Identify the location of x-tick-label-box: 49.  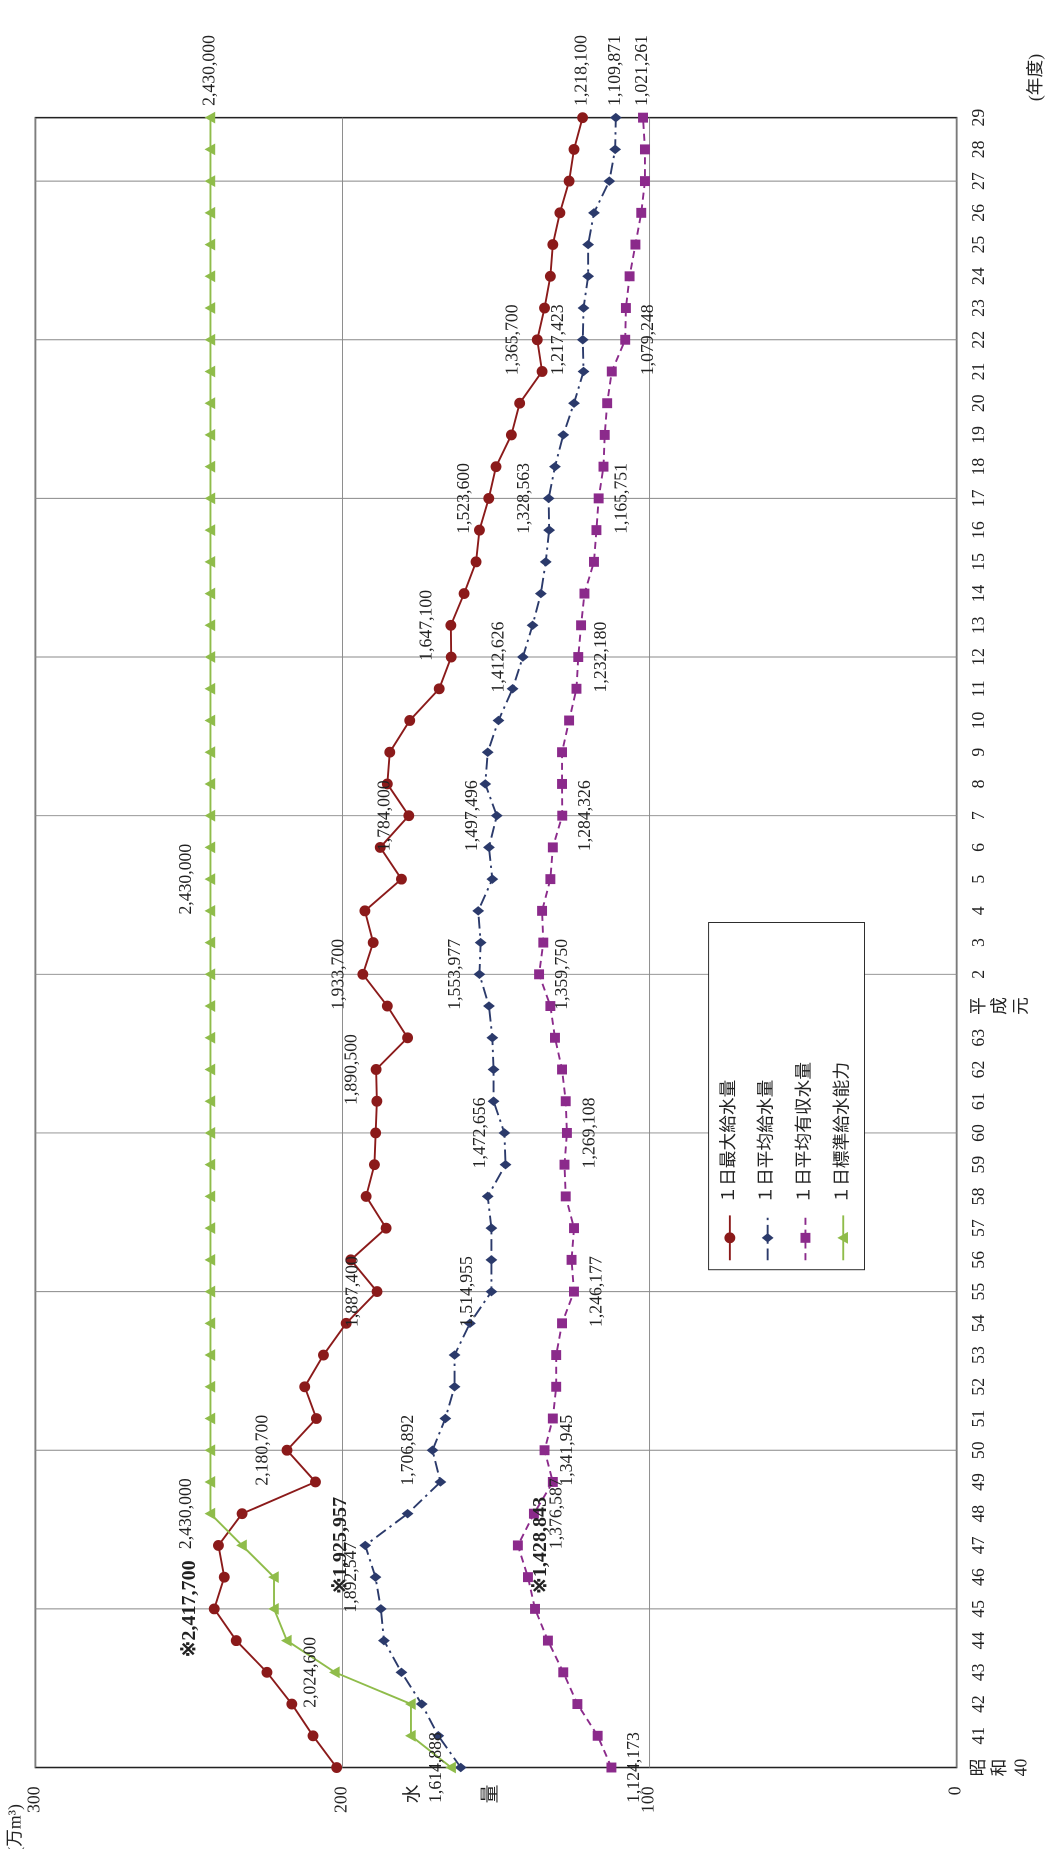
(979, 1482).